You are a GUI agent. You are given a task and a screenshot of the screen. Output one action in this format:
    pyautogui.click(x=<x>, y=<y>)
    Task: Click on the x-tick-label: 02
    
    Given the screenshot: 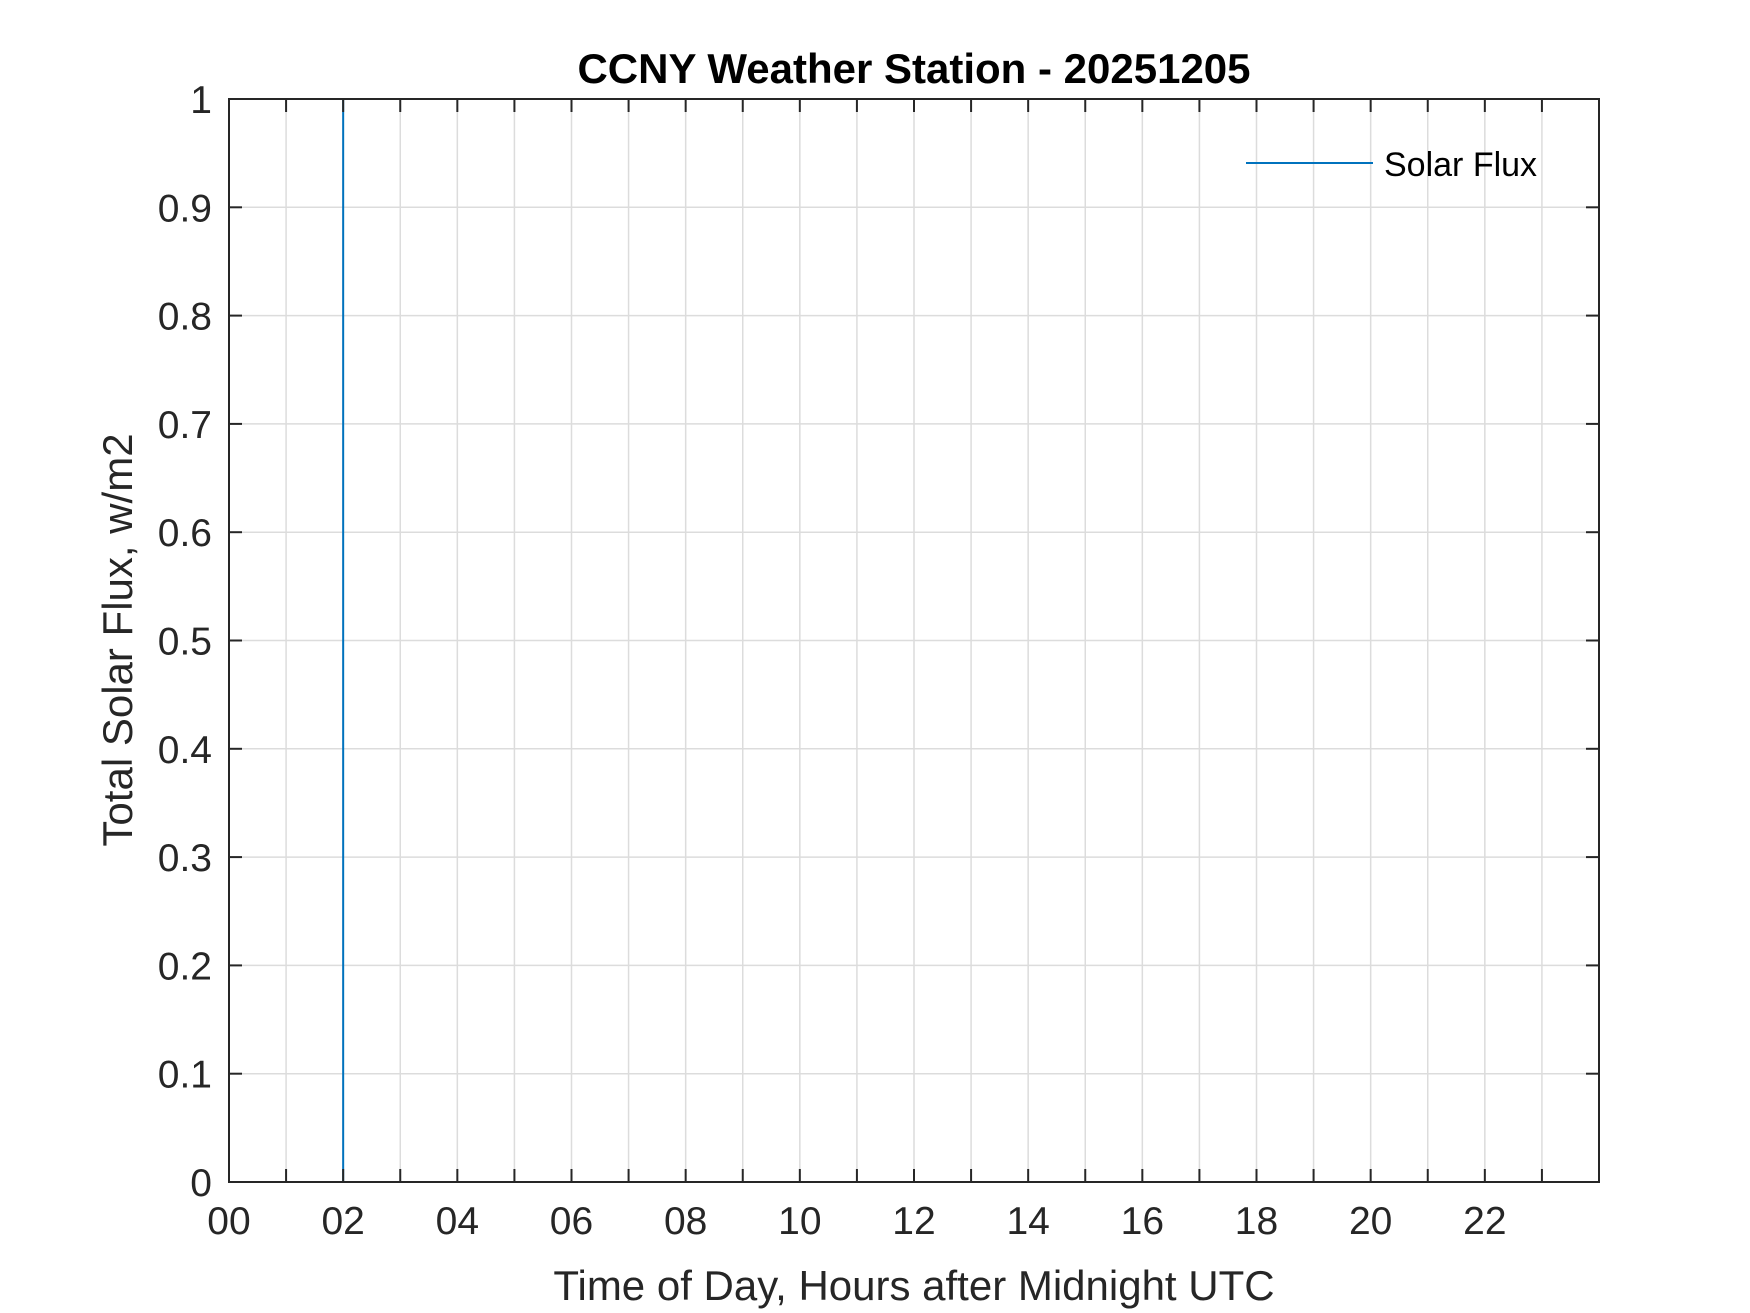 What is the action you would take?
    pyautogui.click(x=342, y=1221)
    